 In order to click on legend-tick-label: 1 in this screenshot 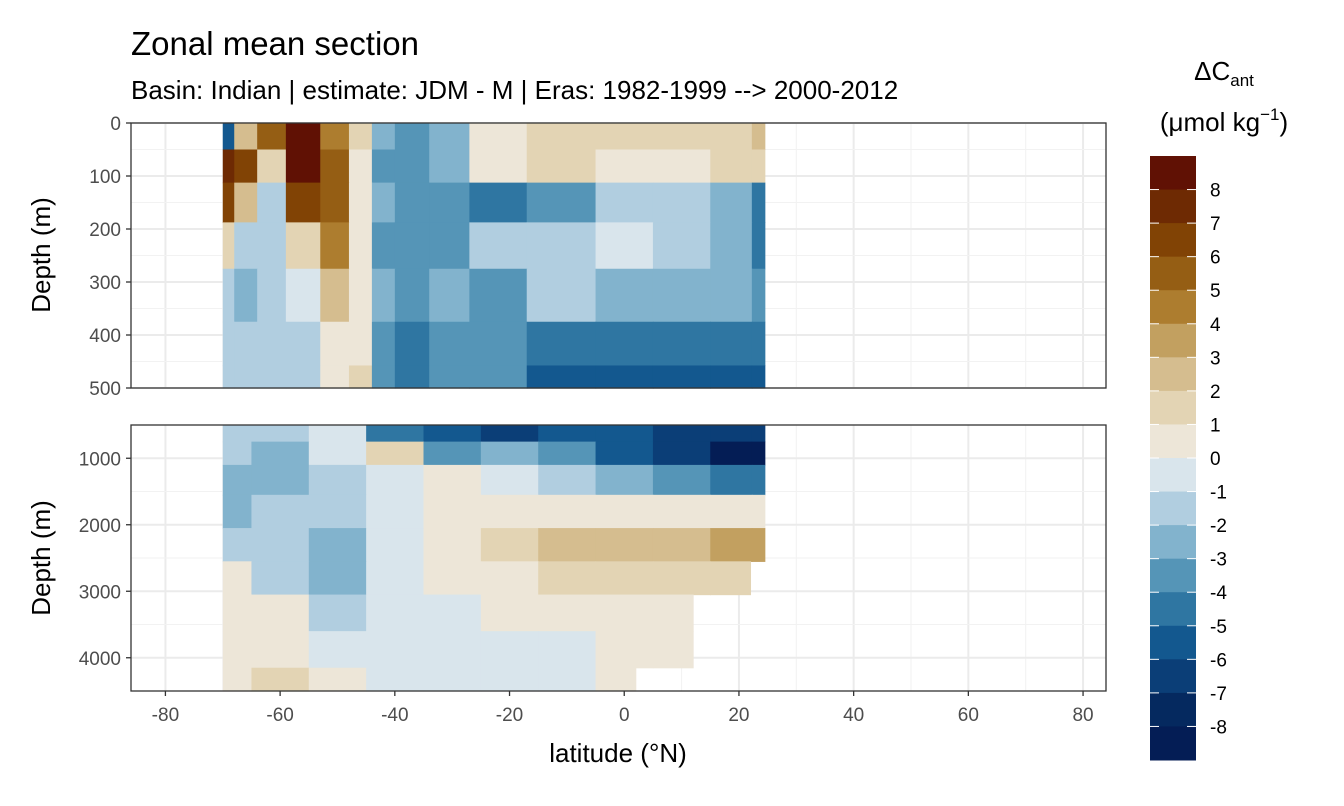, I will do `click(1215, 425)`.